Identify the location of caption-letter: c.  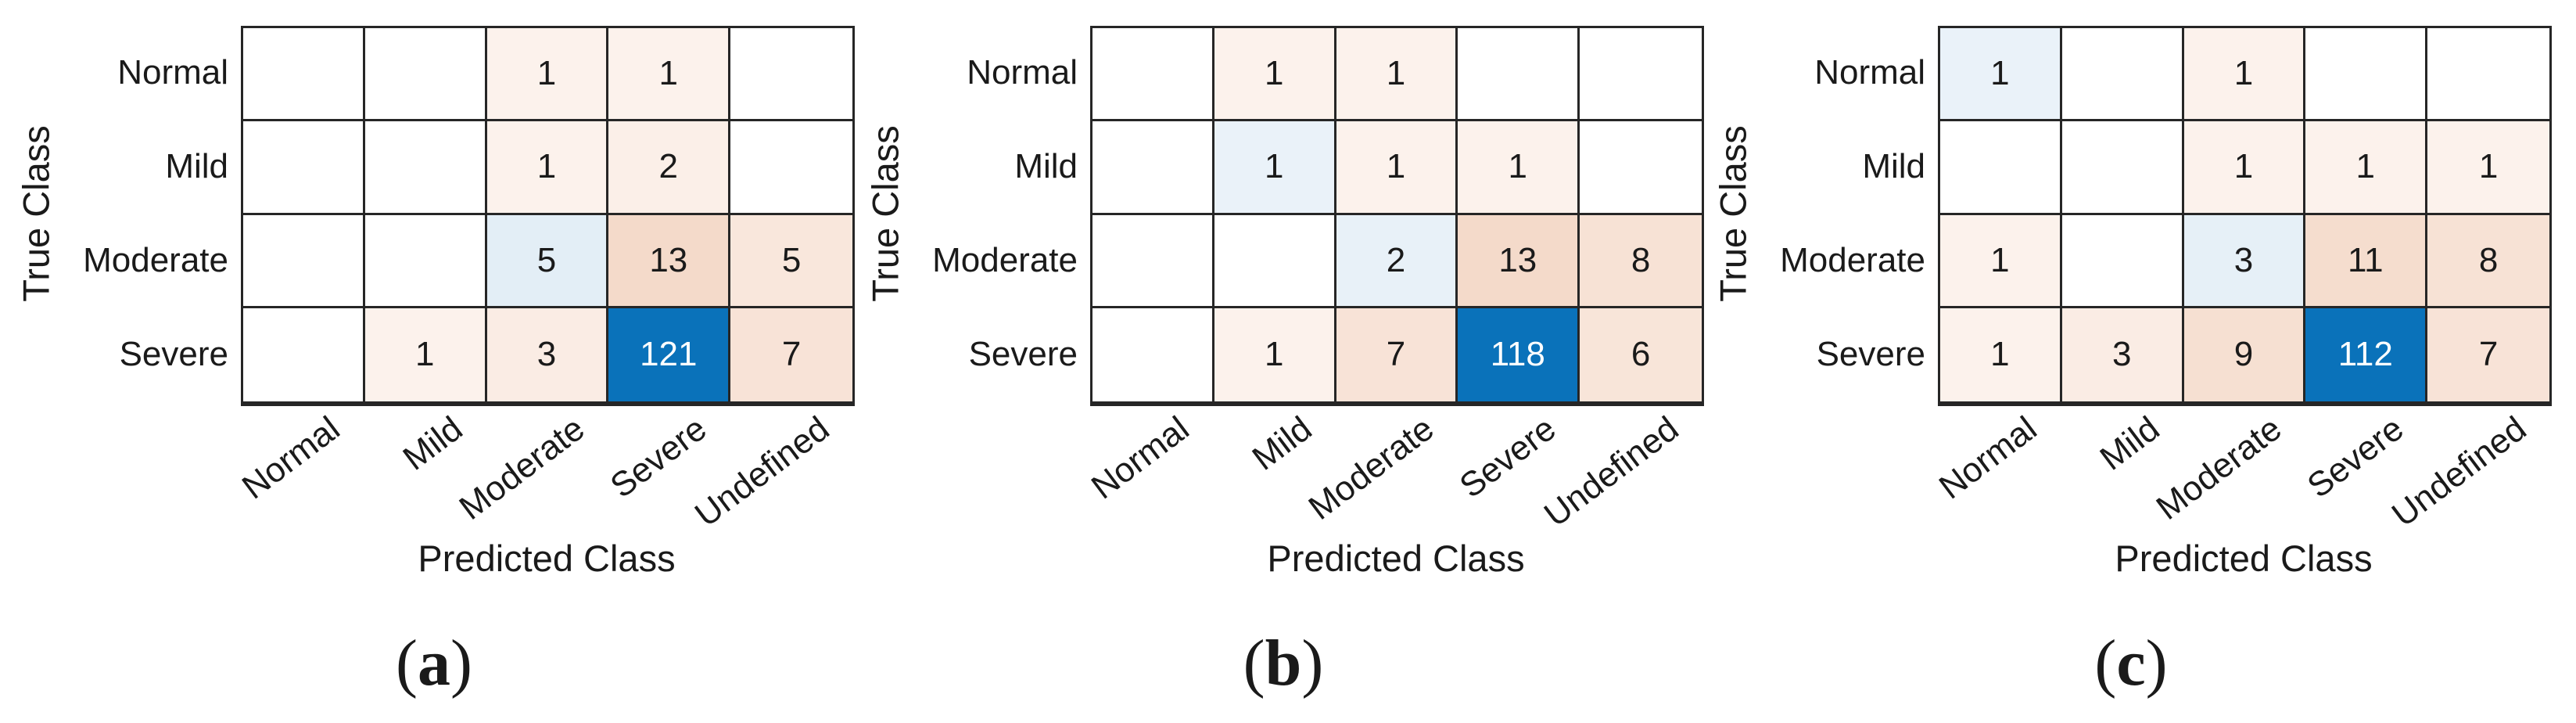
(2131, 663).